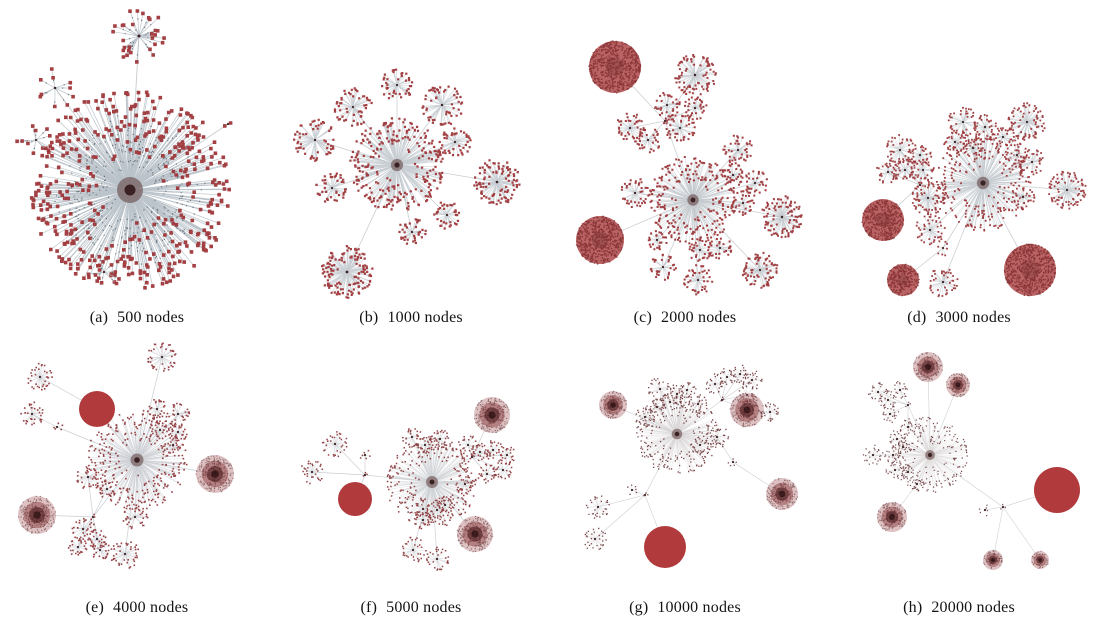 The height and width of the screenshot is (631, 1096). Describe the element at coordinates (408, 484) in the screenshot. I see `network-graph-5000-nodes` at that location.